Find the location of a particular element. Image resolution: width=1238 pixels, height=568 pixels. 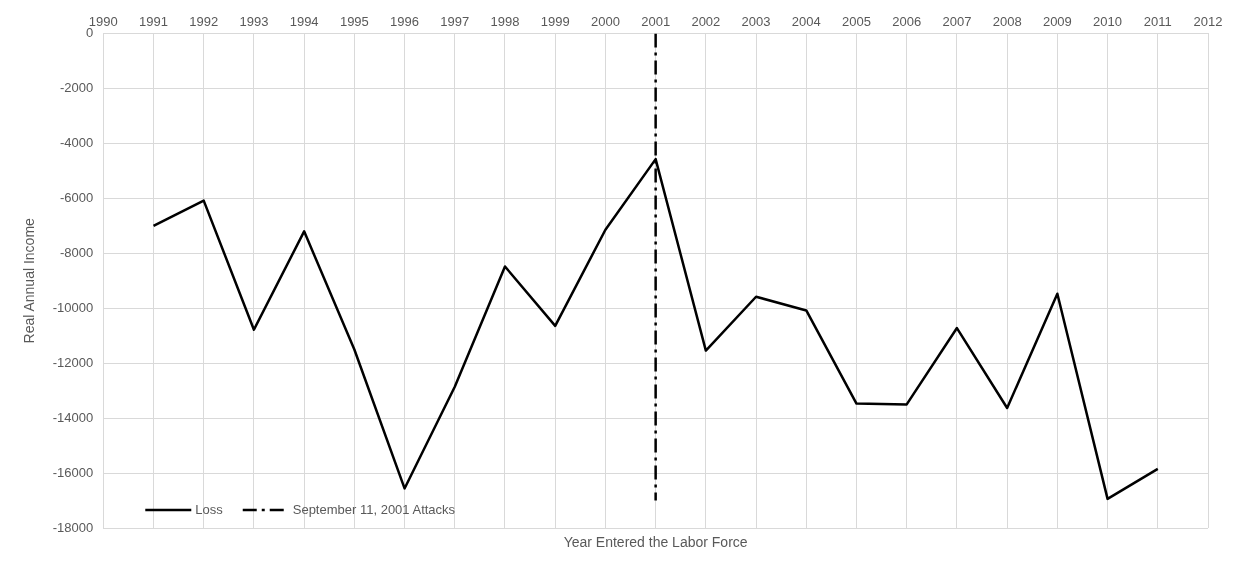

x-tick-label: 2008 is located at coordinates (1007, 22).